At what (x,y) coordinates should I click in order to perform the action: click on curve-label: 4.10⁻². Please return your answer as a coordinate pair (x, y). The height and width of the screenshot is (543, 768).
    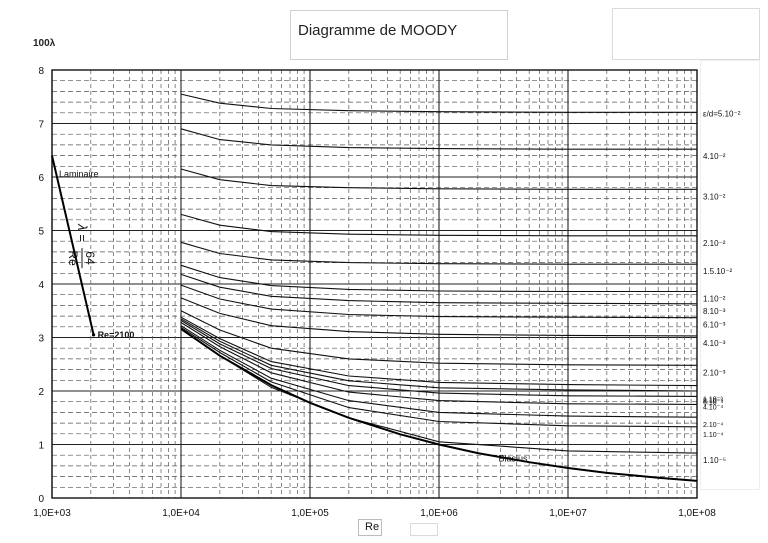
    Looking at the image, I should click on (714, 156).